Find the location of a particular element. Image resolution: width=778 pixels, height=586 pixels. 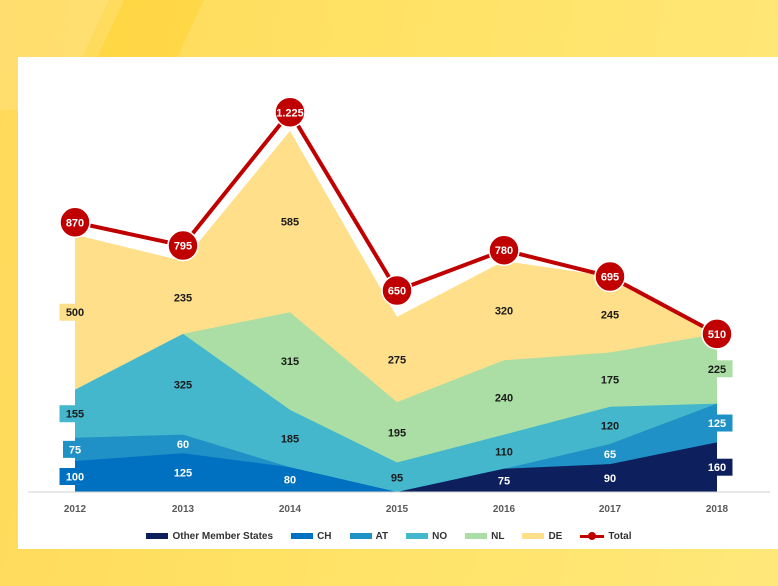

data-label-de: 320 is located at coordinates (504, 312).